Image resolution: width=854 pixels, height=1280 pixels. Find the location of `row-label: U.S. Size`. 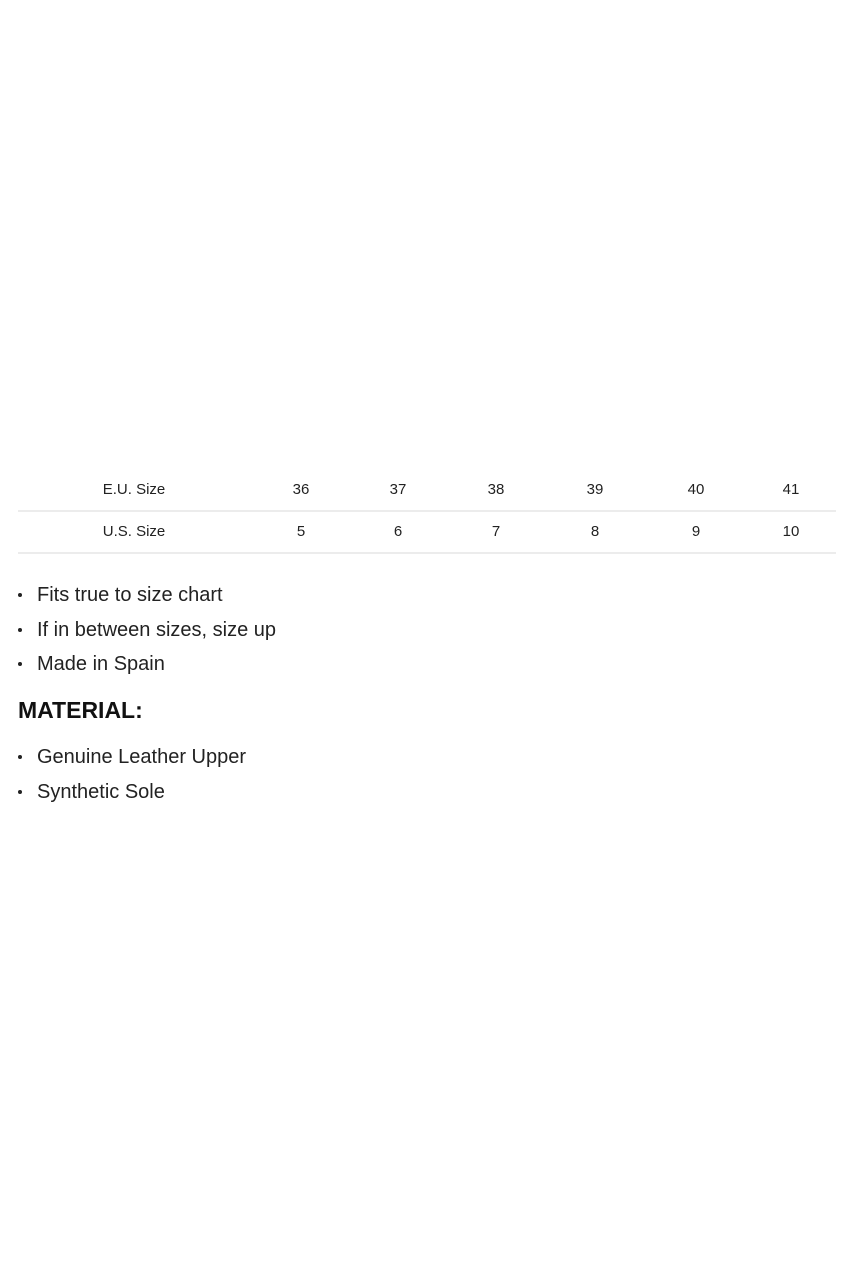

row-label: U.S. Size is located at coordinates (134, 531).